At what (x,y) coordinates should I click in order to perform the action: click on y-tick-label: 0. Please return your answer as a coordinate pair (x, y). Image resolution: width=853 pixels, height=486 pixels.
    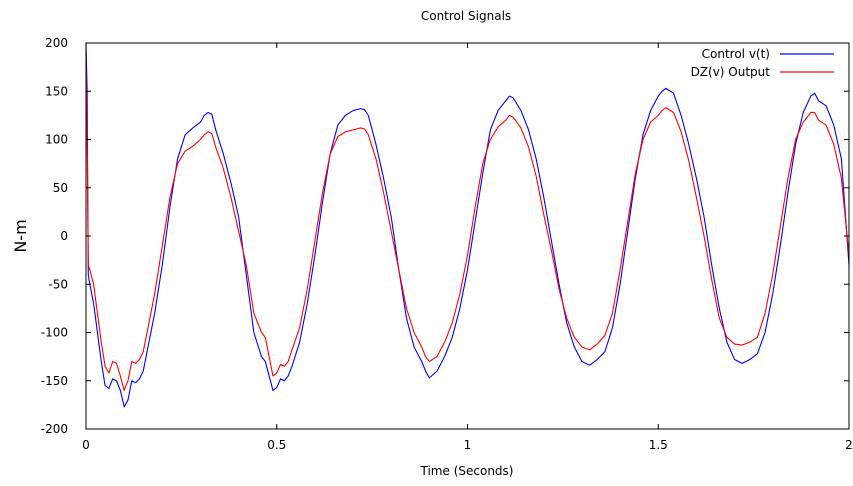
    Looking at the image, I should click on (64, 236).